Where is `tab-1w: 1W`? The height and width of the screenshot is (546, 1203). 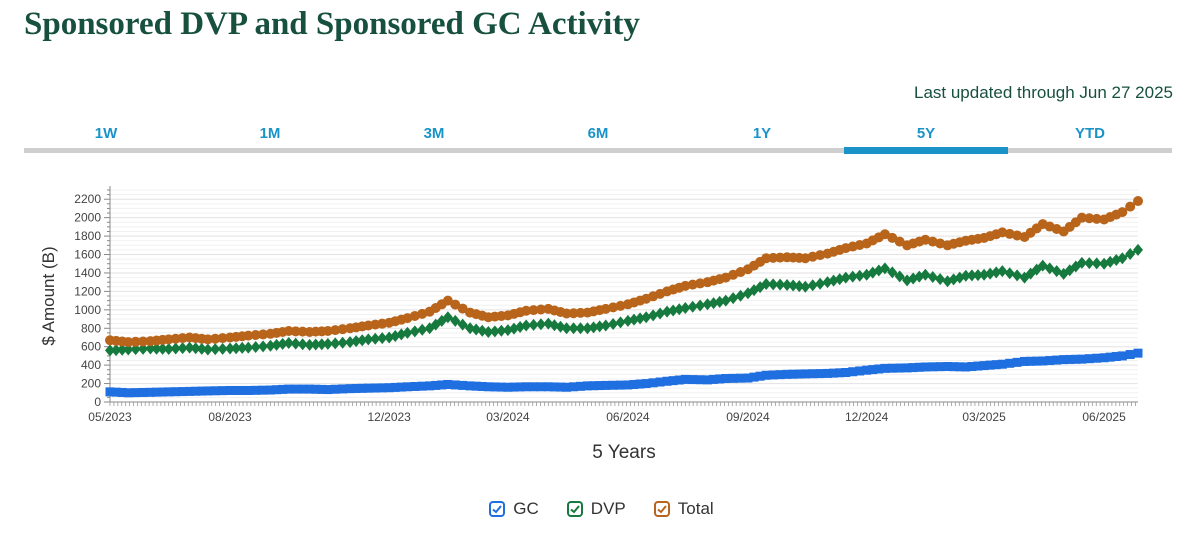
tab-1w: 1W is located at coordinates (106, 136).